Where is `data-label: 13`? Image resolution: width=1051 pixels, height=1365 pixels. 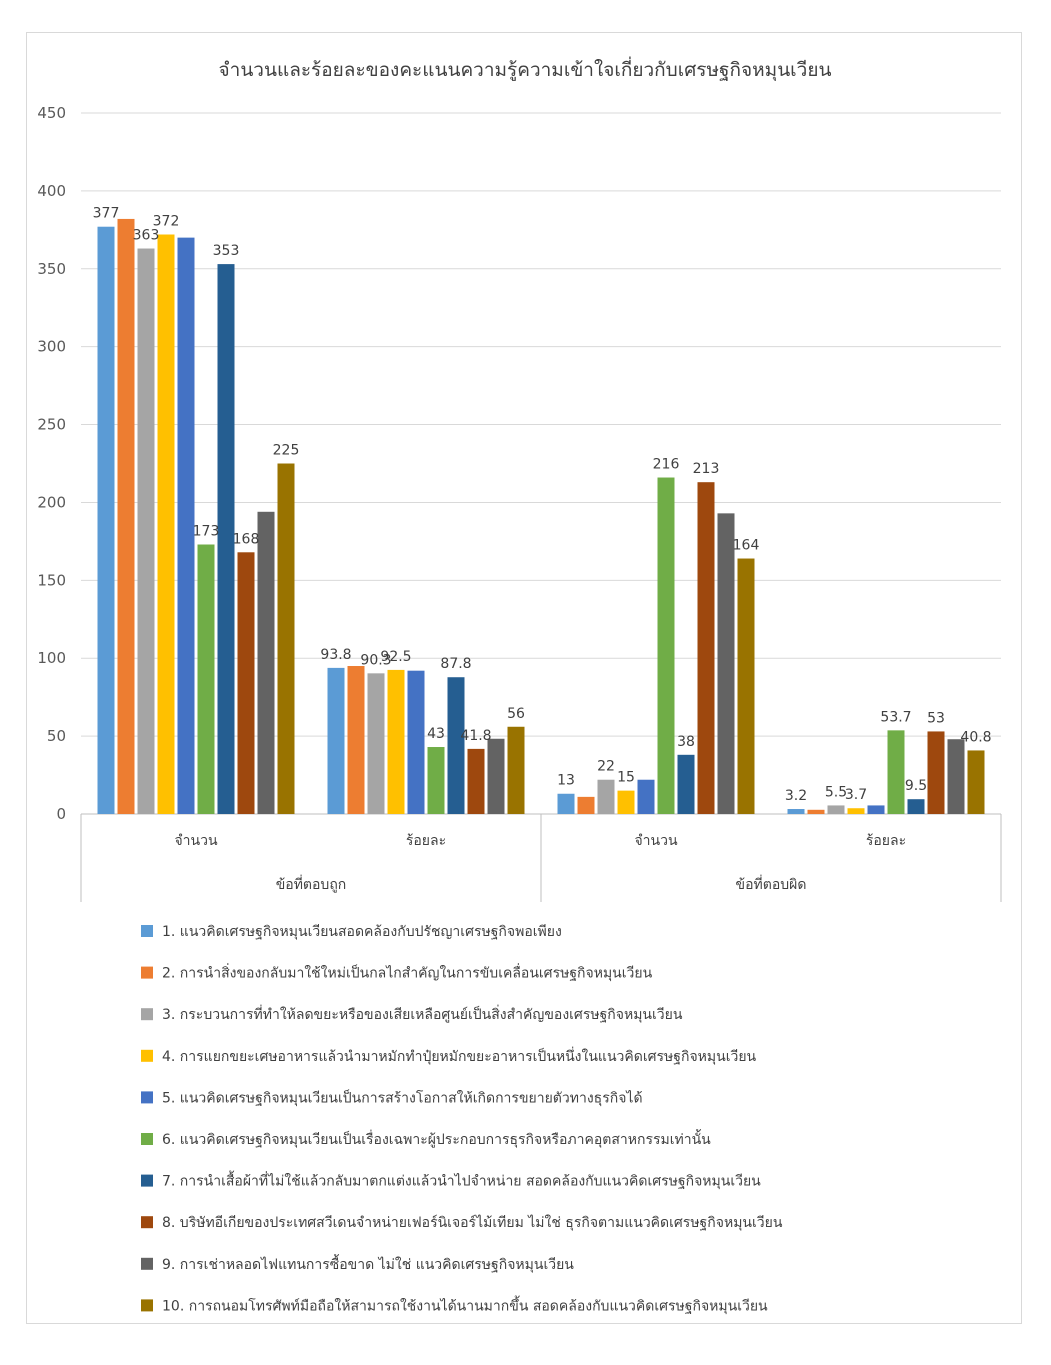
data-label: 13 is located at coordinates (566, 781).